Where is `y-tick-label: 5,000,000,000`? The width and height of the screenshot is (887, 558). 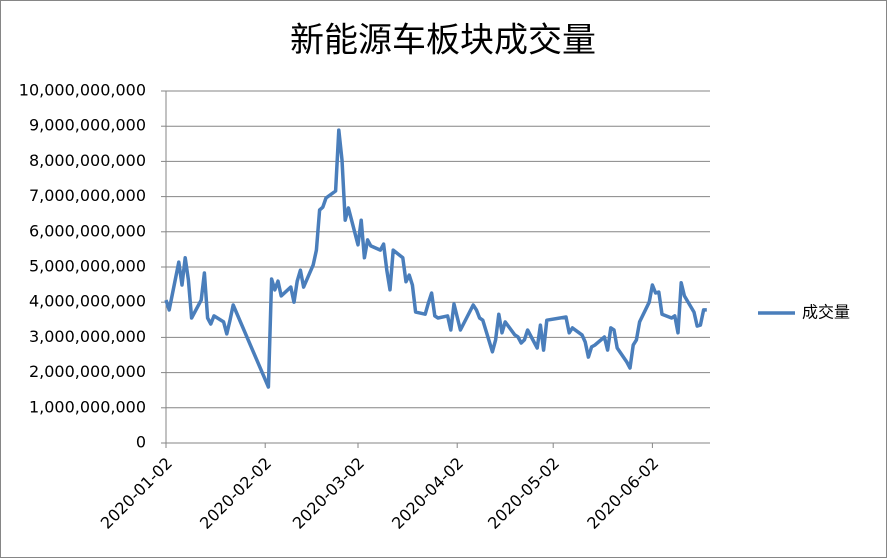 y-tick-label: 5,000,000,000 is located at coordinates (87, 266).